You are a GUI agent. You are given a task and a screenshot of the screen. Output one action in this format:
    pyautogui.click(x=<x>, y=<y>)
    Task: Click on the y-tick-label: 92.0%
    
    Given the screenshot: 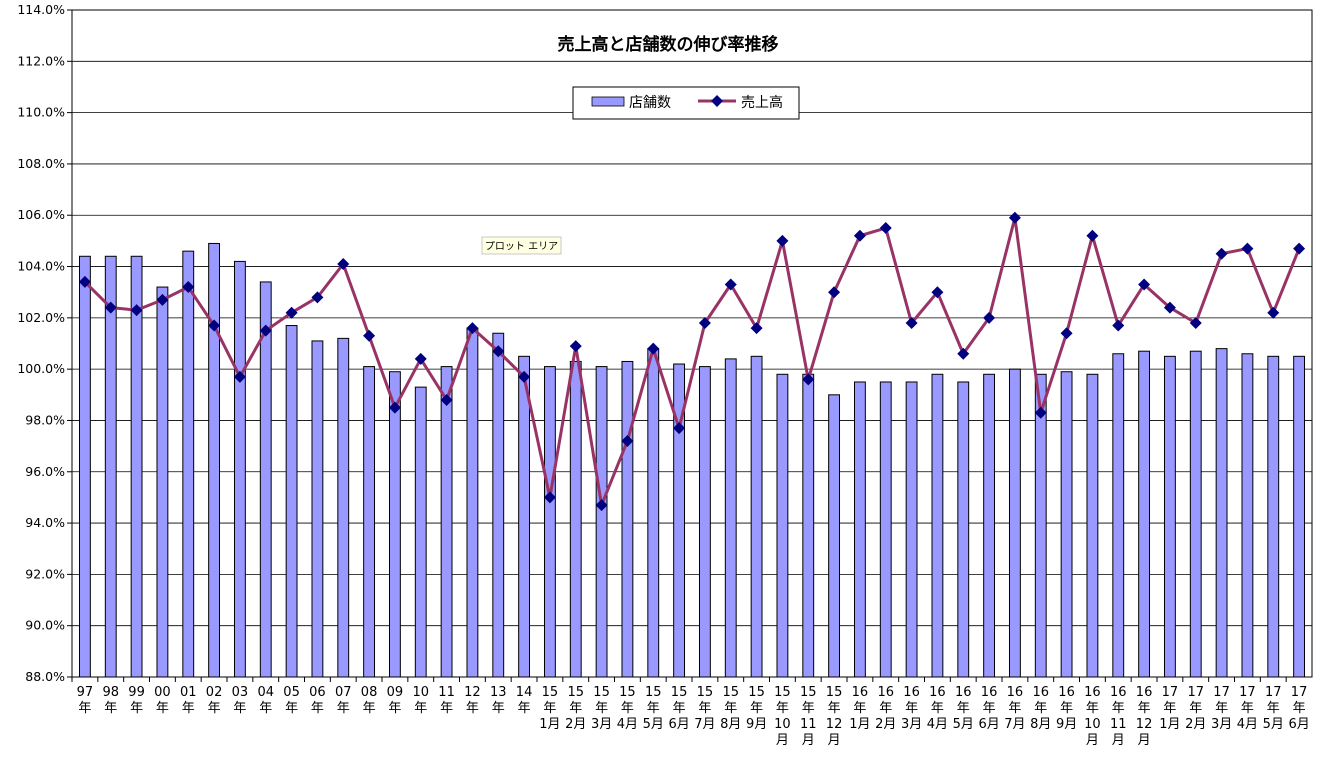 What is the action you would take?
    pyautogui.click(x=45, y=573)
    